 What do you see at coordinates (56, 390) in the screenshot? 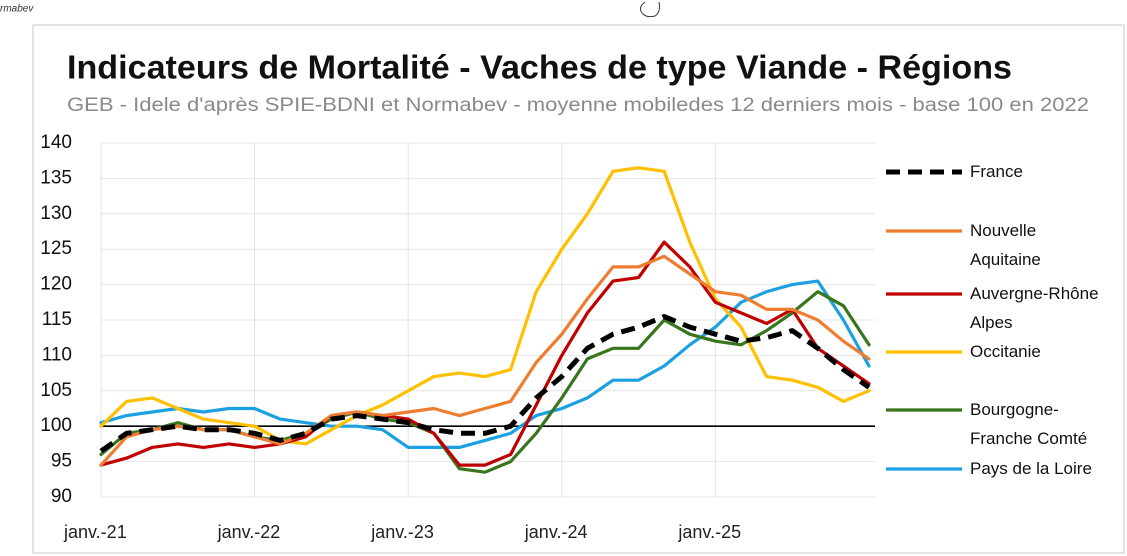
I see `y-tick-label: 105` at bounding box center [56, 390].